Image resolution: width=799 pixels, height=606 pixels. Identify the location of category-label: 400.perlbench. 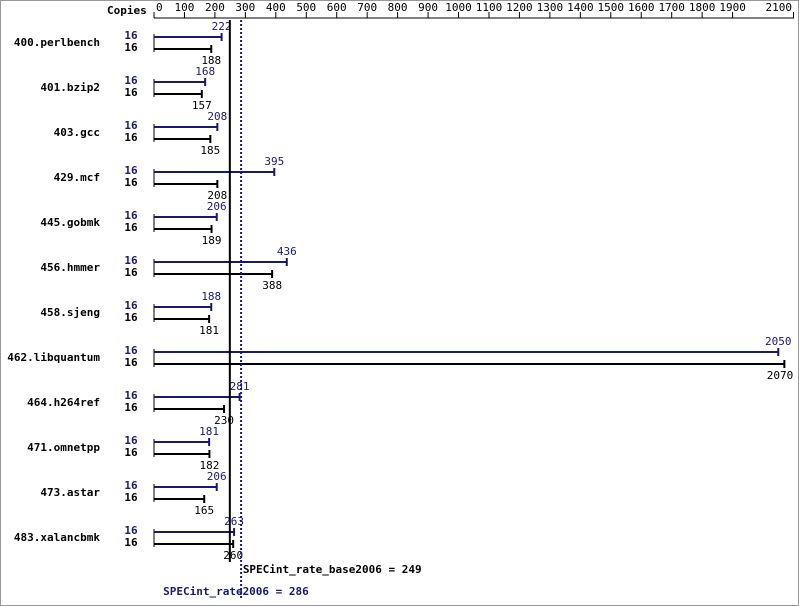
(57, 42).